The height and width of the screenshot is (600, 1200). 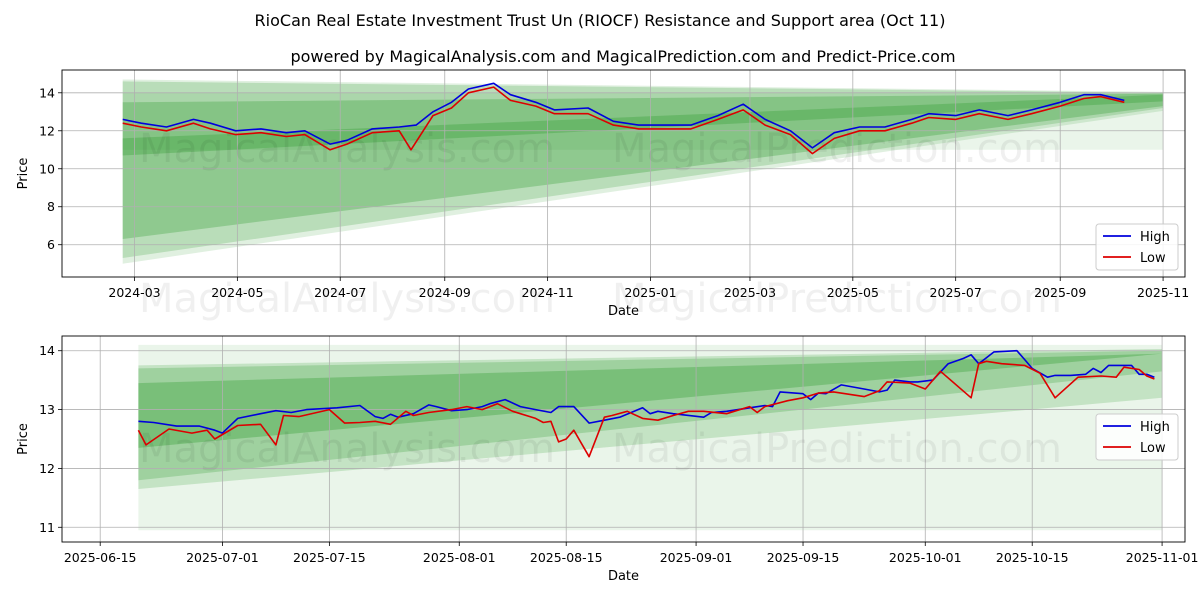 What do you see at coordinates (47, 409) in the screenshot?
I see `y-tick-label: 13` at bounding box center [47, 409].